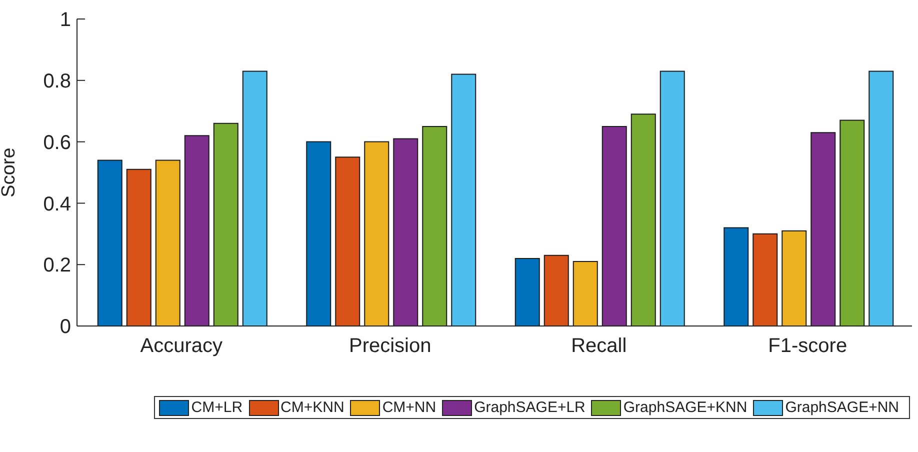 Image resolution: width=918 pixels, height=452 pixels. I want to click on legend-label: CM+LR, so click(216, 407).